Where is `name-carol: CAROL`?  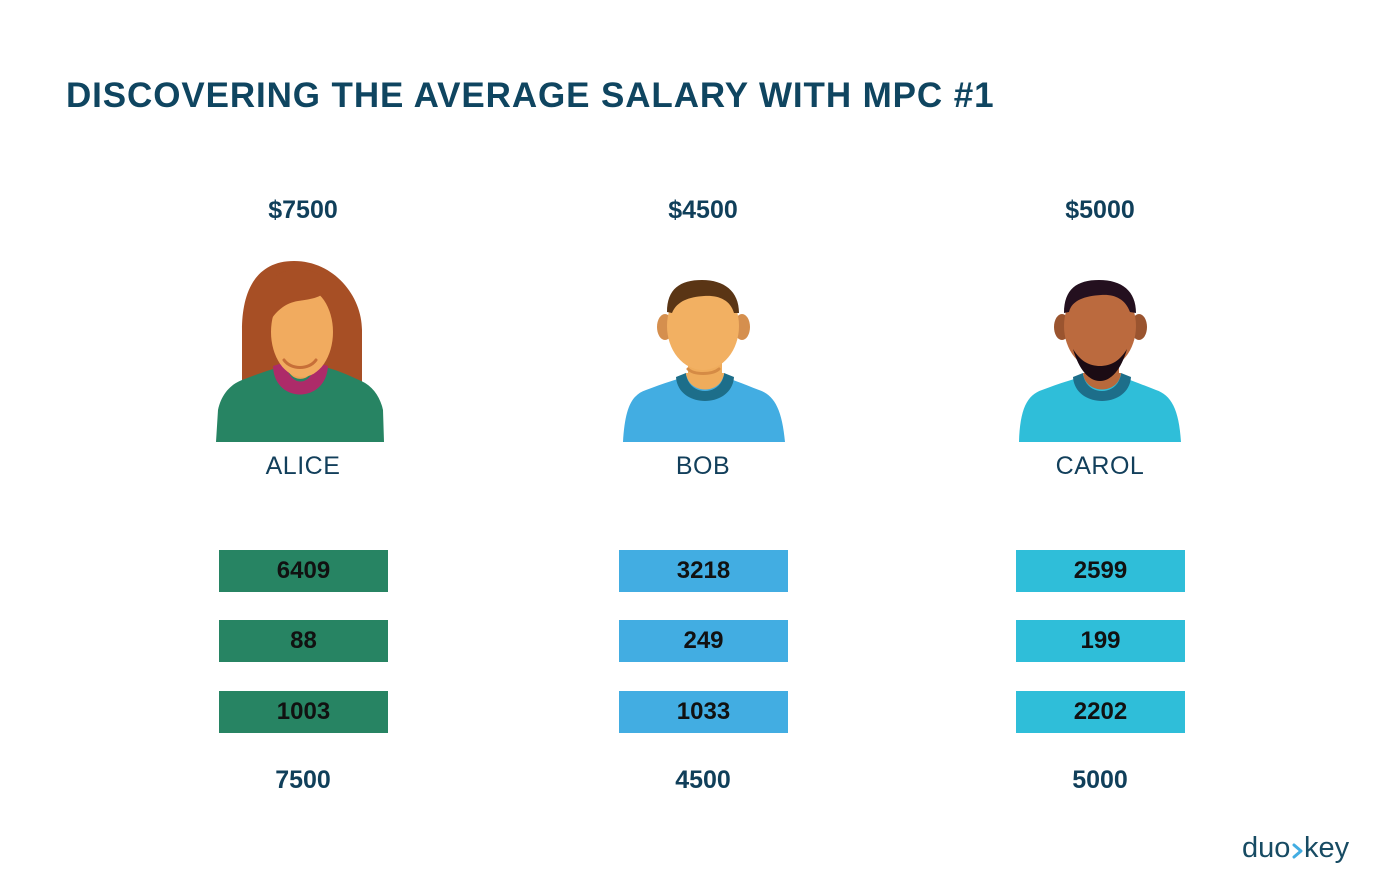
name-carol: CAROL is located at coordinates (1100, 466).